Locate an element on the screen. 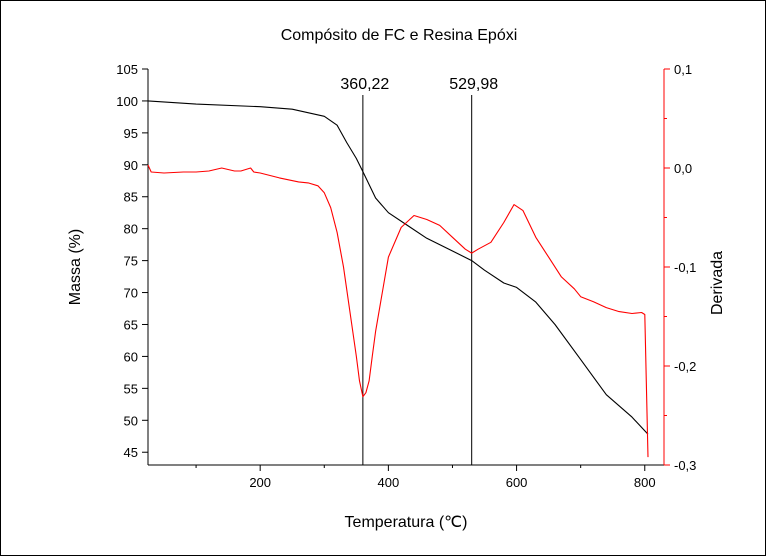  y-left-tick-label: 65 is located at coordinates (131, 324).